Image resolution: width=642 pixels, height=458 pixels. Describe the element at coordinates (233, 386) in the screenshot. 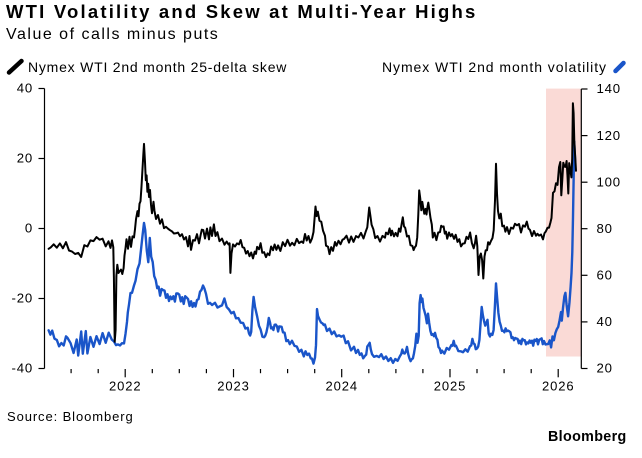

I see `svg-text: 2023` at that location.